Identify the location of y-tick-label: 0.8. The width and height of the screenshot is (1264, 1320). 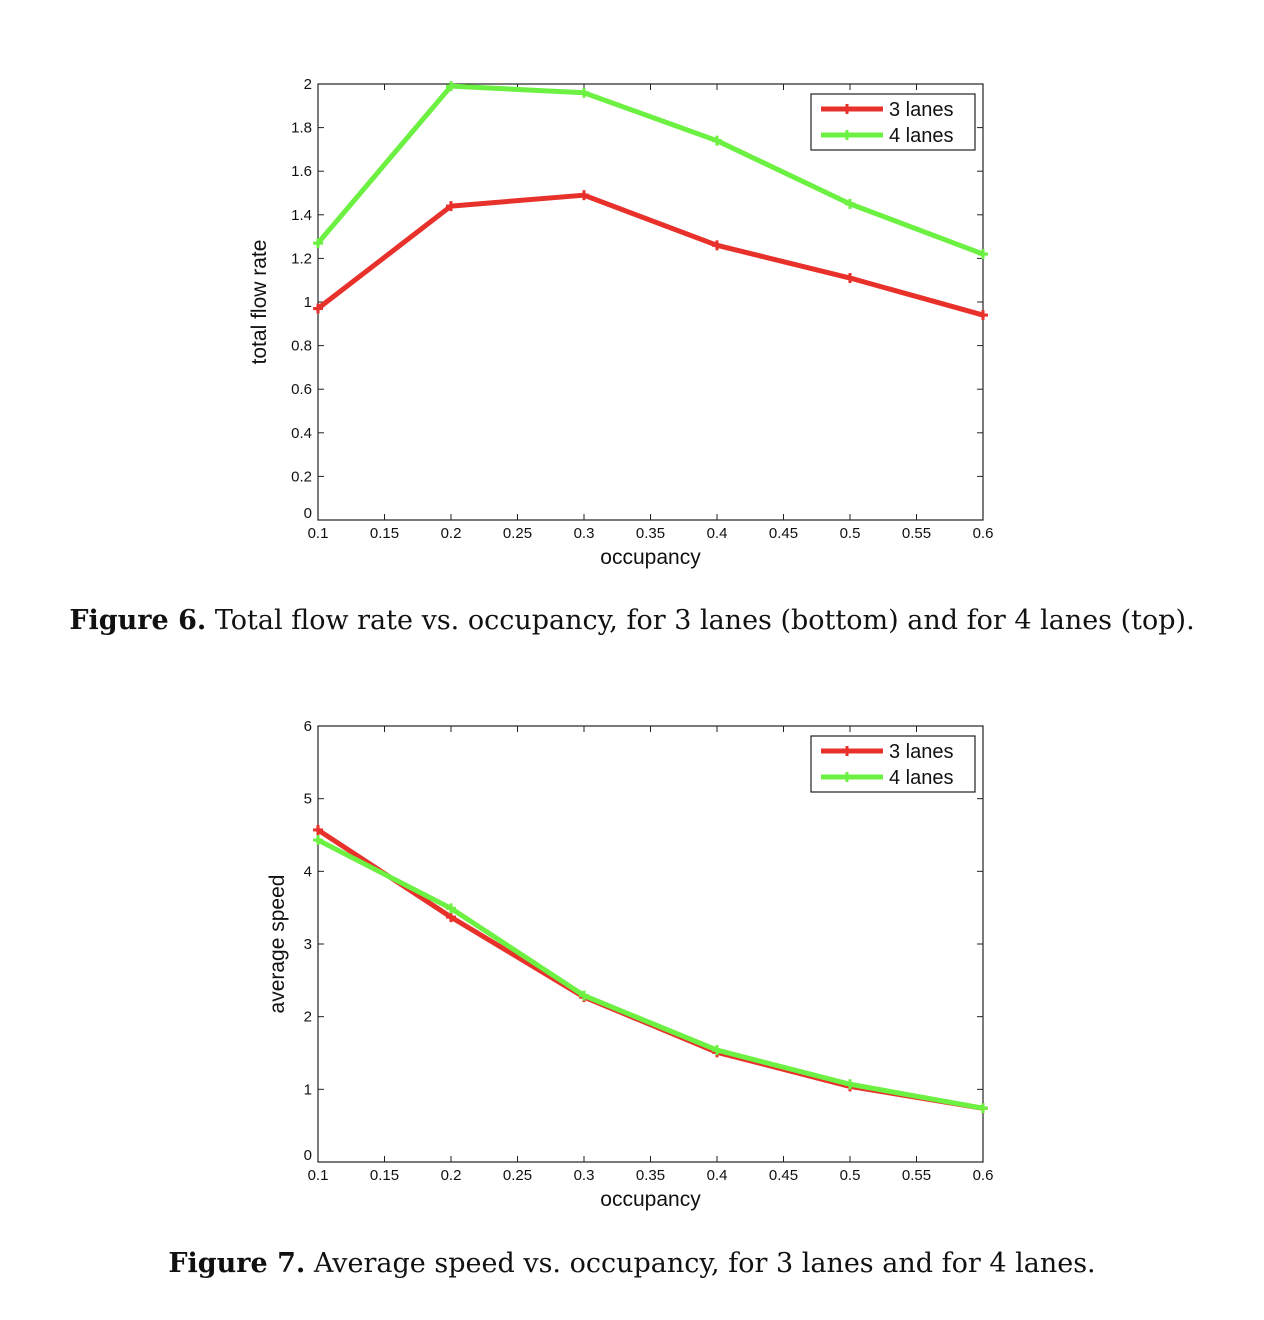
(301, 346).